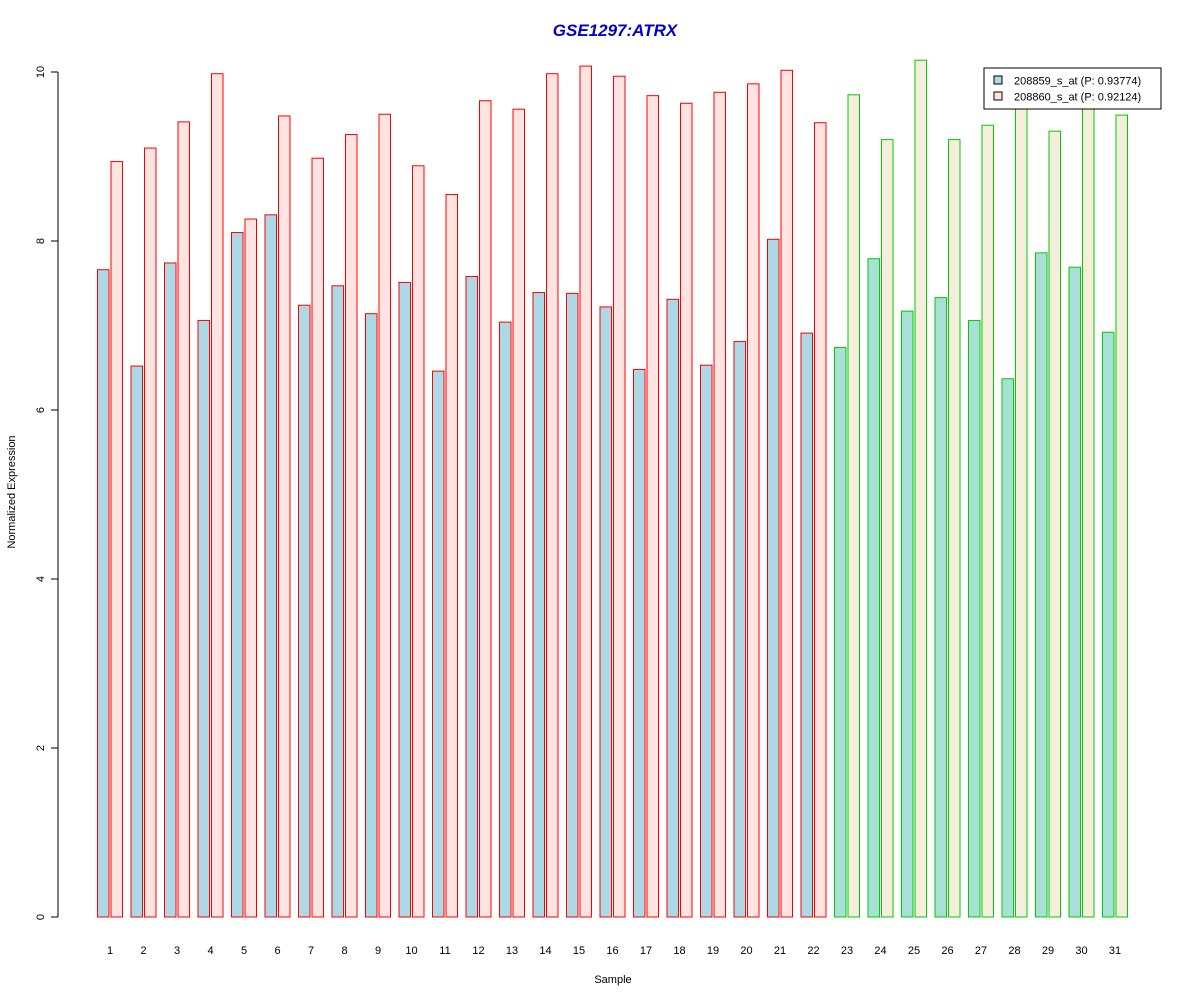 The image size is (1200, 1000). Describe the element at coordinates (41, 917) in the screenshot. I see `y-tick-label: 0` at that location.